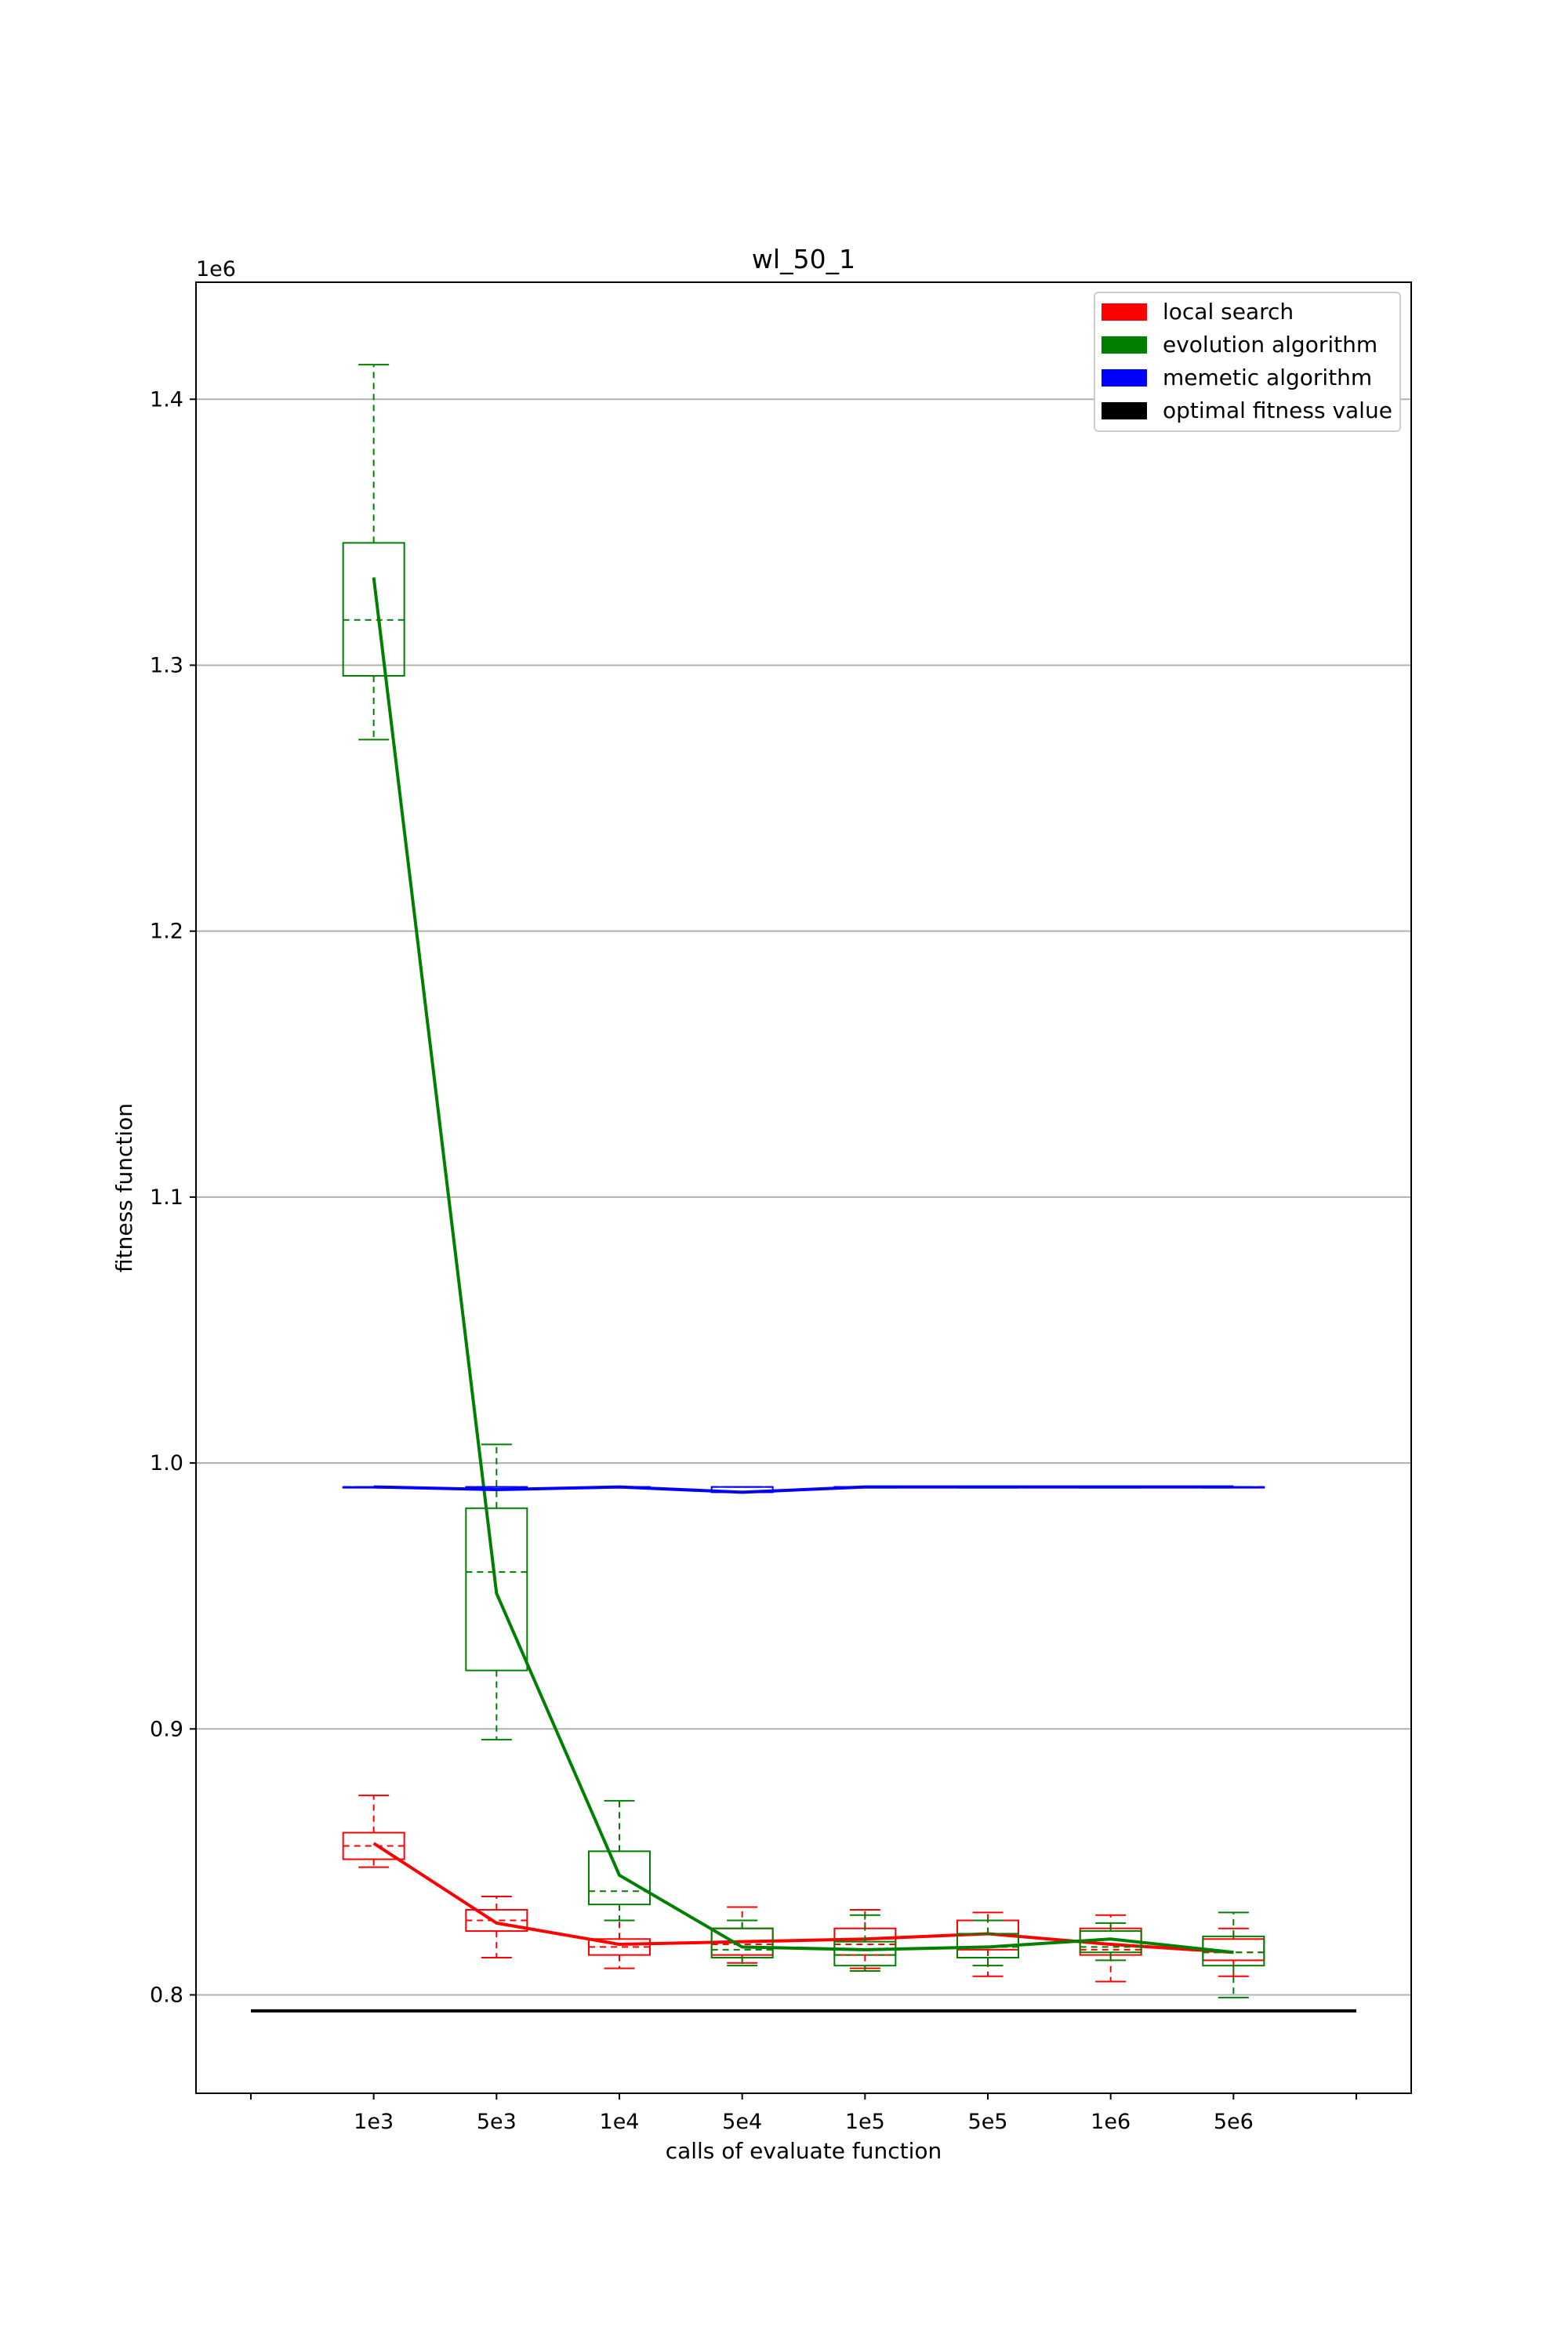 The image size is (1568, 2352). What do you see at coordinates (166, 932) in the screenshot?
I see `y-tick-label: 1.2` at bounding box center [166, 932].